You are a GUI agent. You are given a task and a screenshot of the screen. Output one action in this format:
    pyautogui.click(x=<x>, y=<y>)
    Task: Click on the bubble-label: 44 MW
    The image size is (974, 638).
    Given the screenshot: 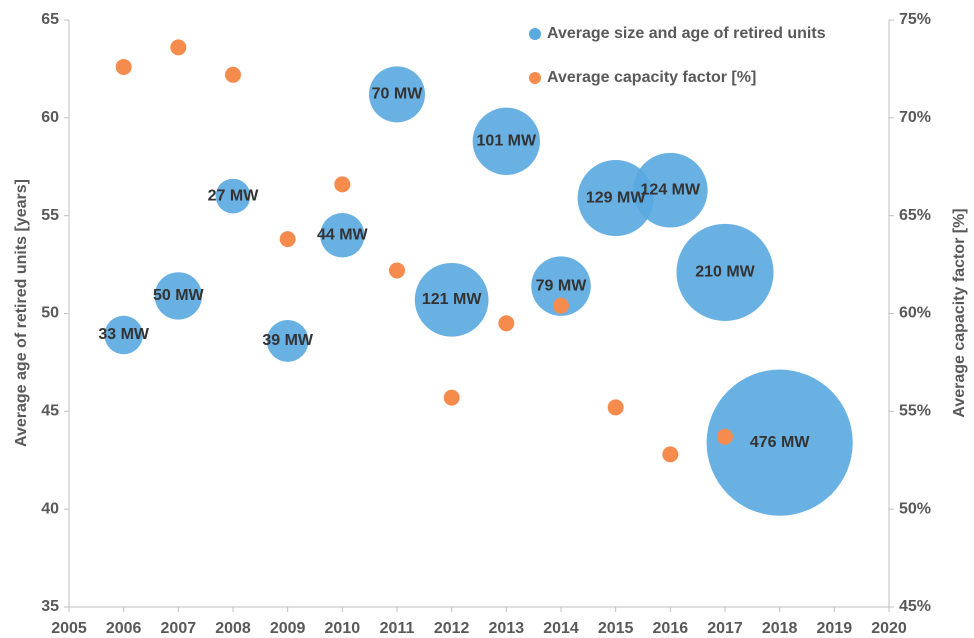 What is the action you would take?
    pyautogui.click(x=343, y=234)
    